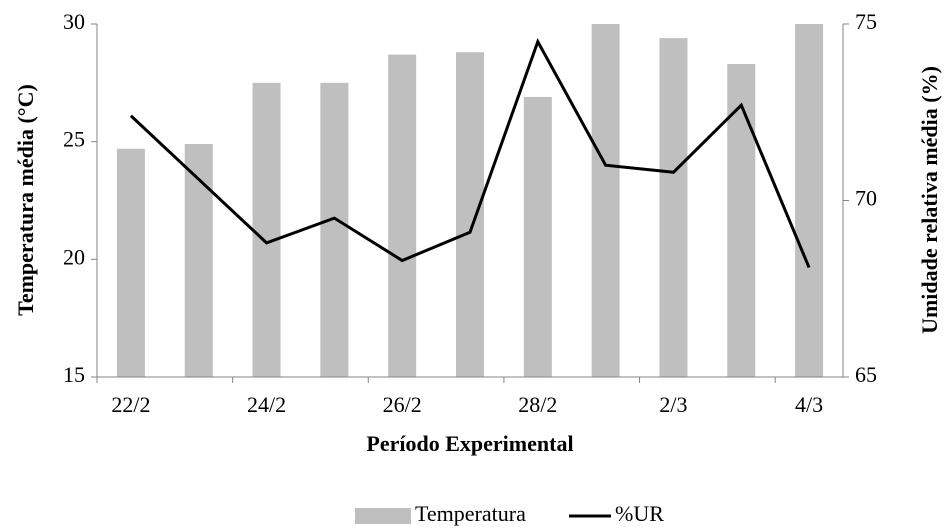  Describe the element at coordinates (383, 516) in the screenshot. I see `legend-swatch` at that location.